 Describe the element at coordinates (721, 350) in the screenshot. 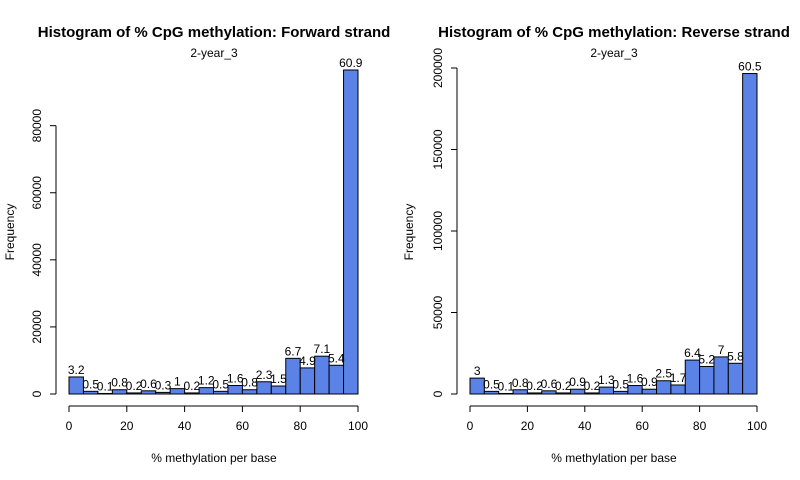

I see `bar-data-label: 7` at that location.